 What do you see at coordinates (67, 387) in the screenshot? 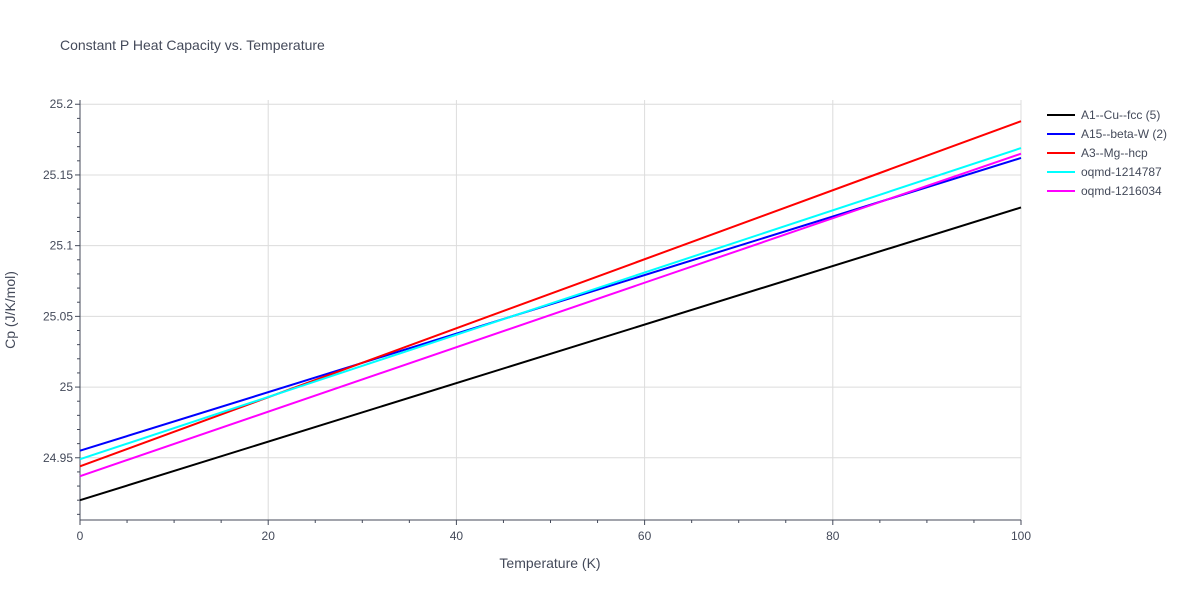
I see `y-tick-label: 25` at bounding box center [67, 387].